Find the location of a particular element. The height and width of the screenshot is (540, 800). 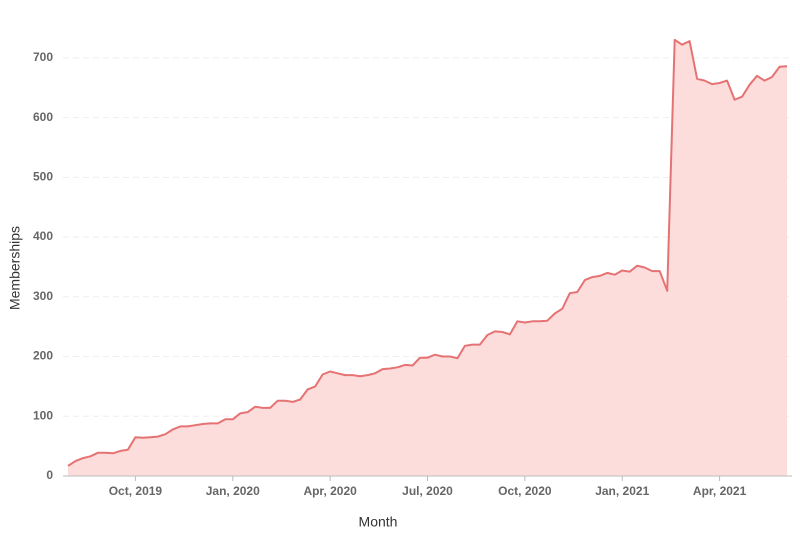

y-tick-label: 300 is located at coordinates (43, 296).